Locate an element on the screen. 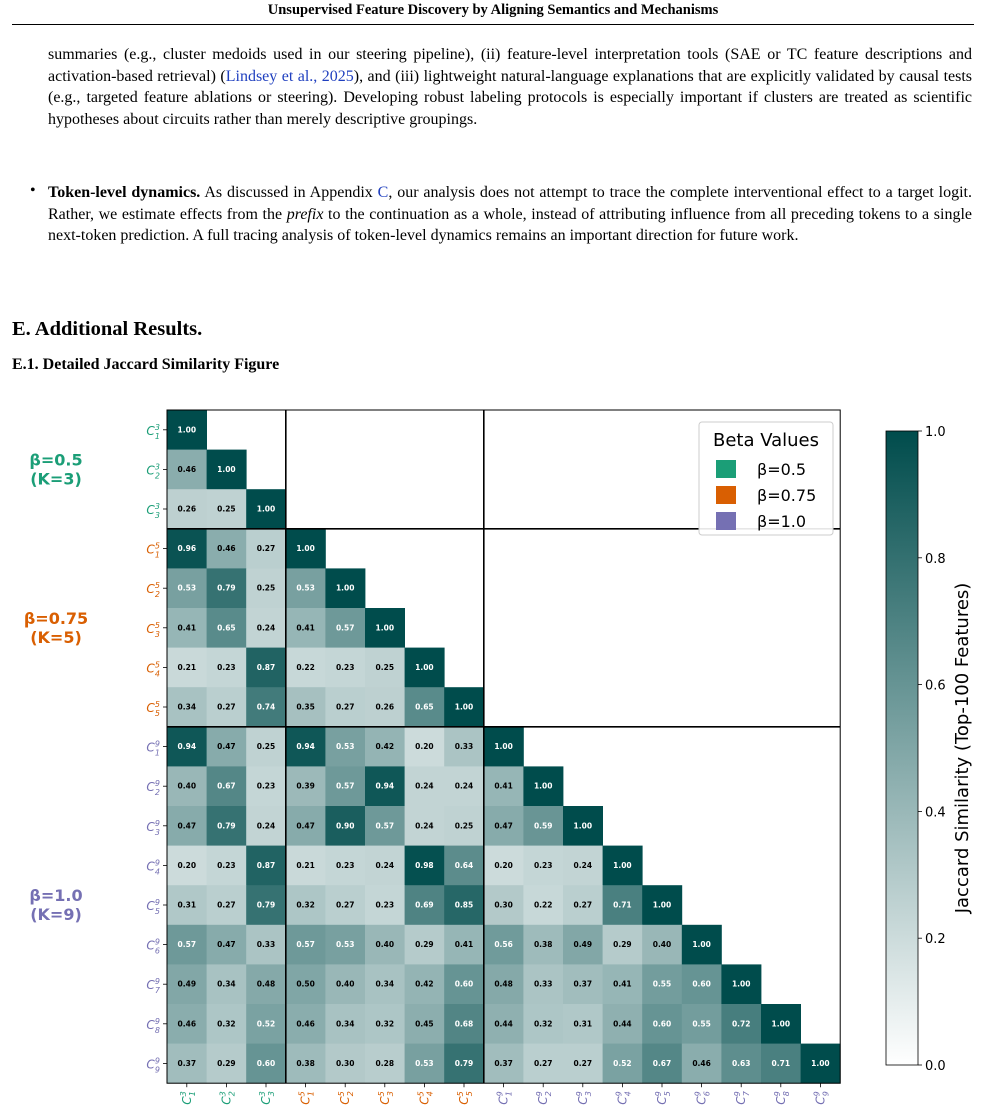 This screenshot has height=1119, width=986. cell-value-label: 0.69 is located at coordinates (424, 905).